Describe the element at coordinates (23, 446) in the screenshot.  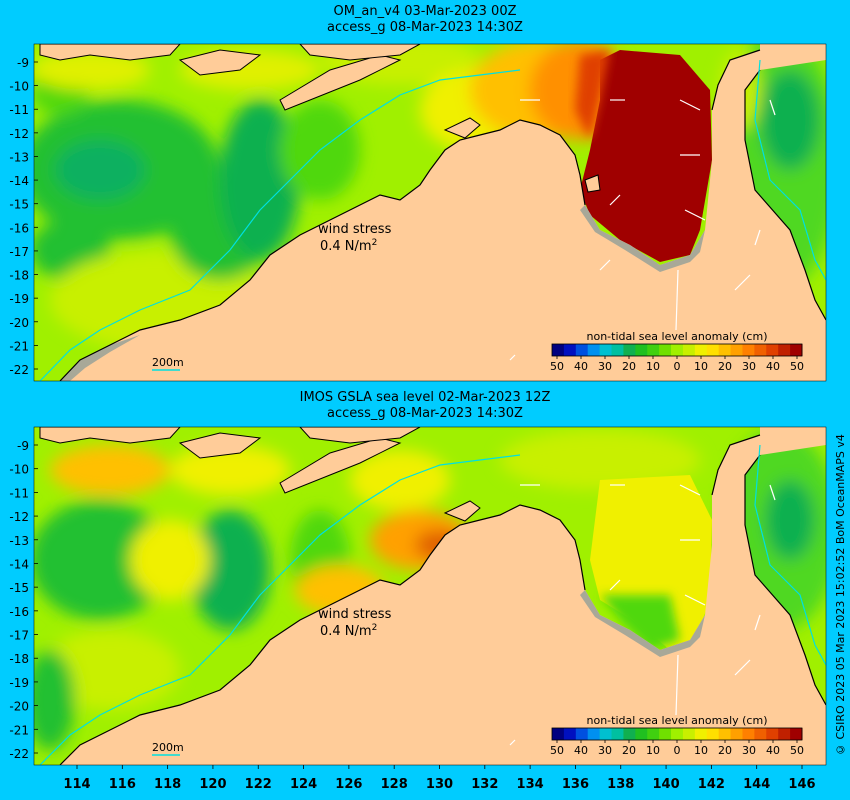
I see `panel-2-y-tick-label: -9` at that location.